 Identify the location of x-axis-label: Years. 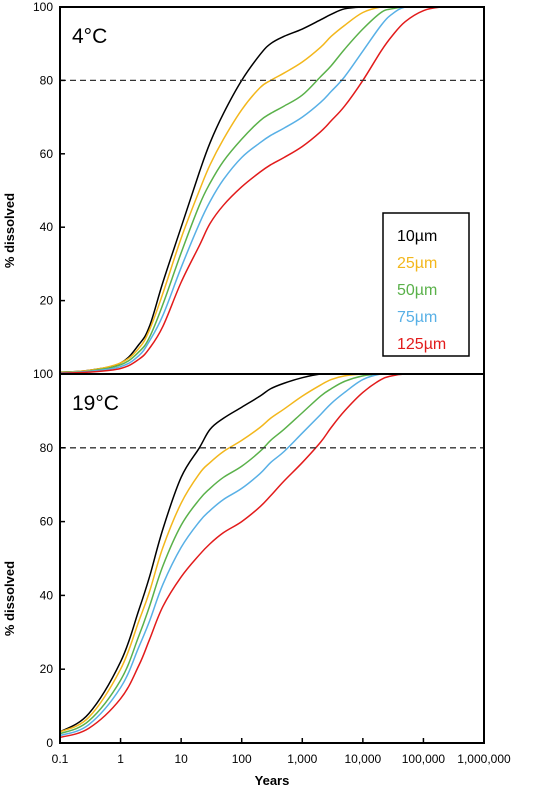
(272, 780).